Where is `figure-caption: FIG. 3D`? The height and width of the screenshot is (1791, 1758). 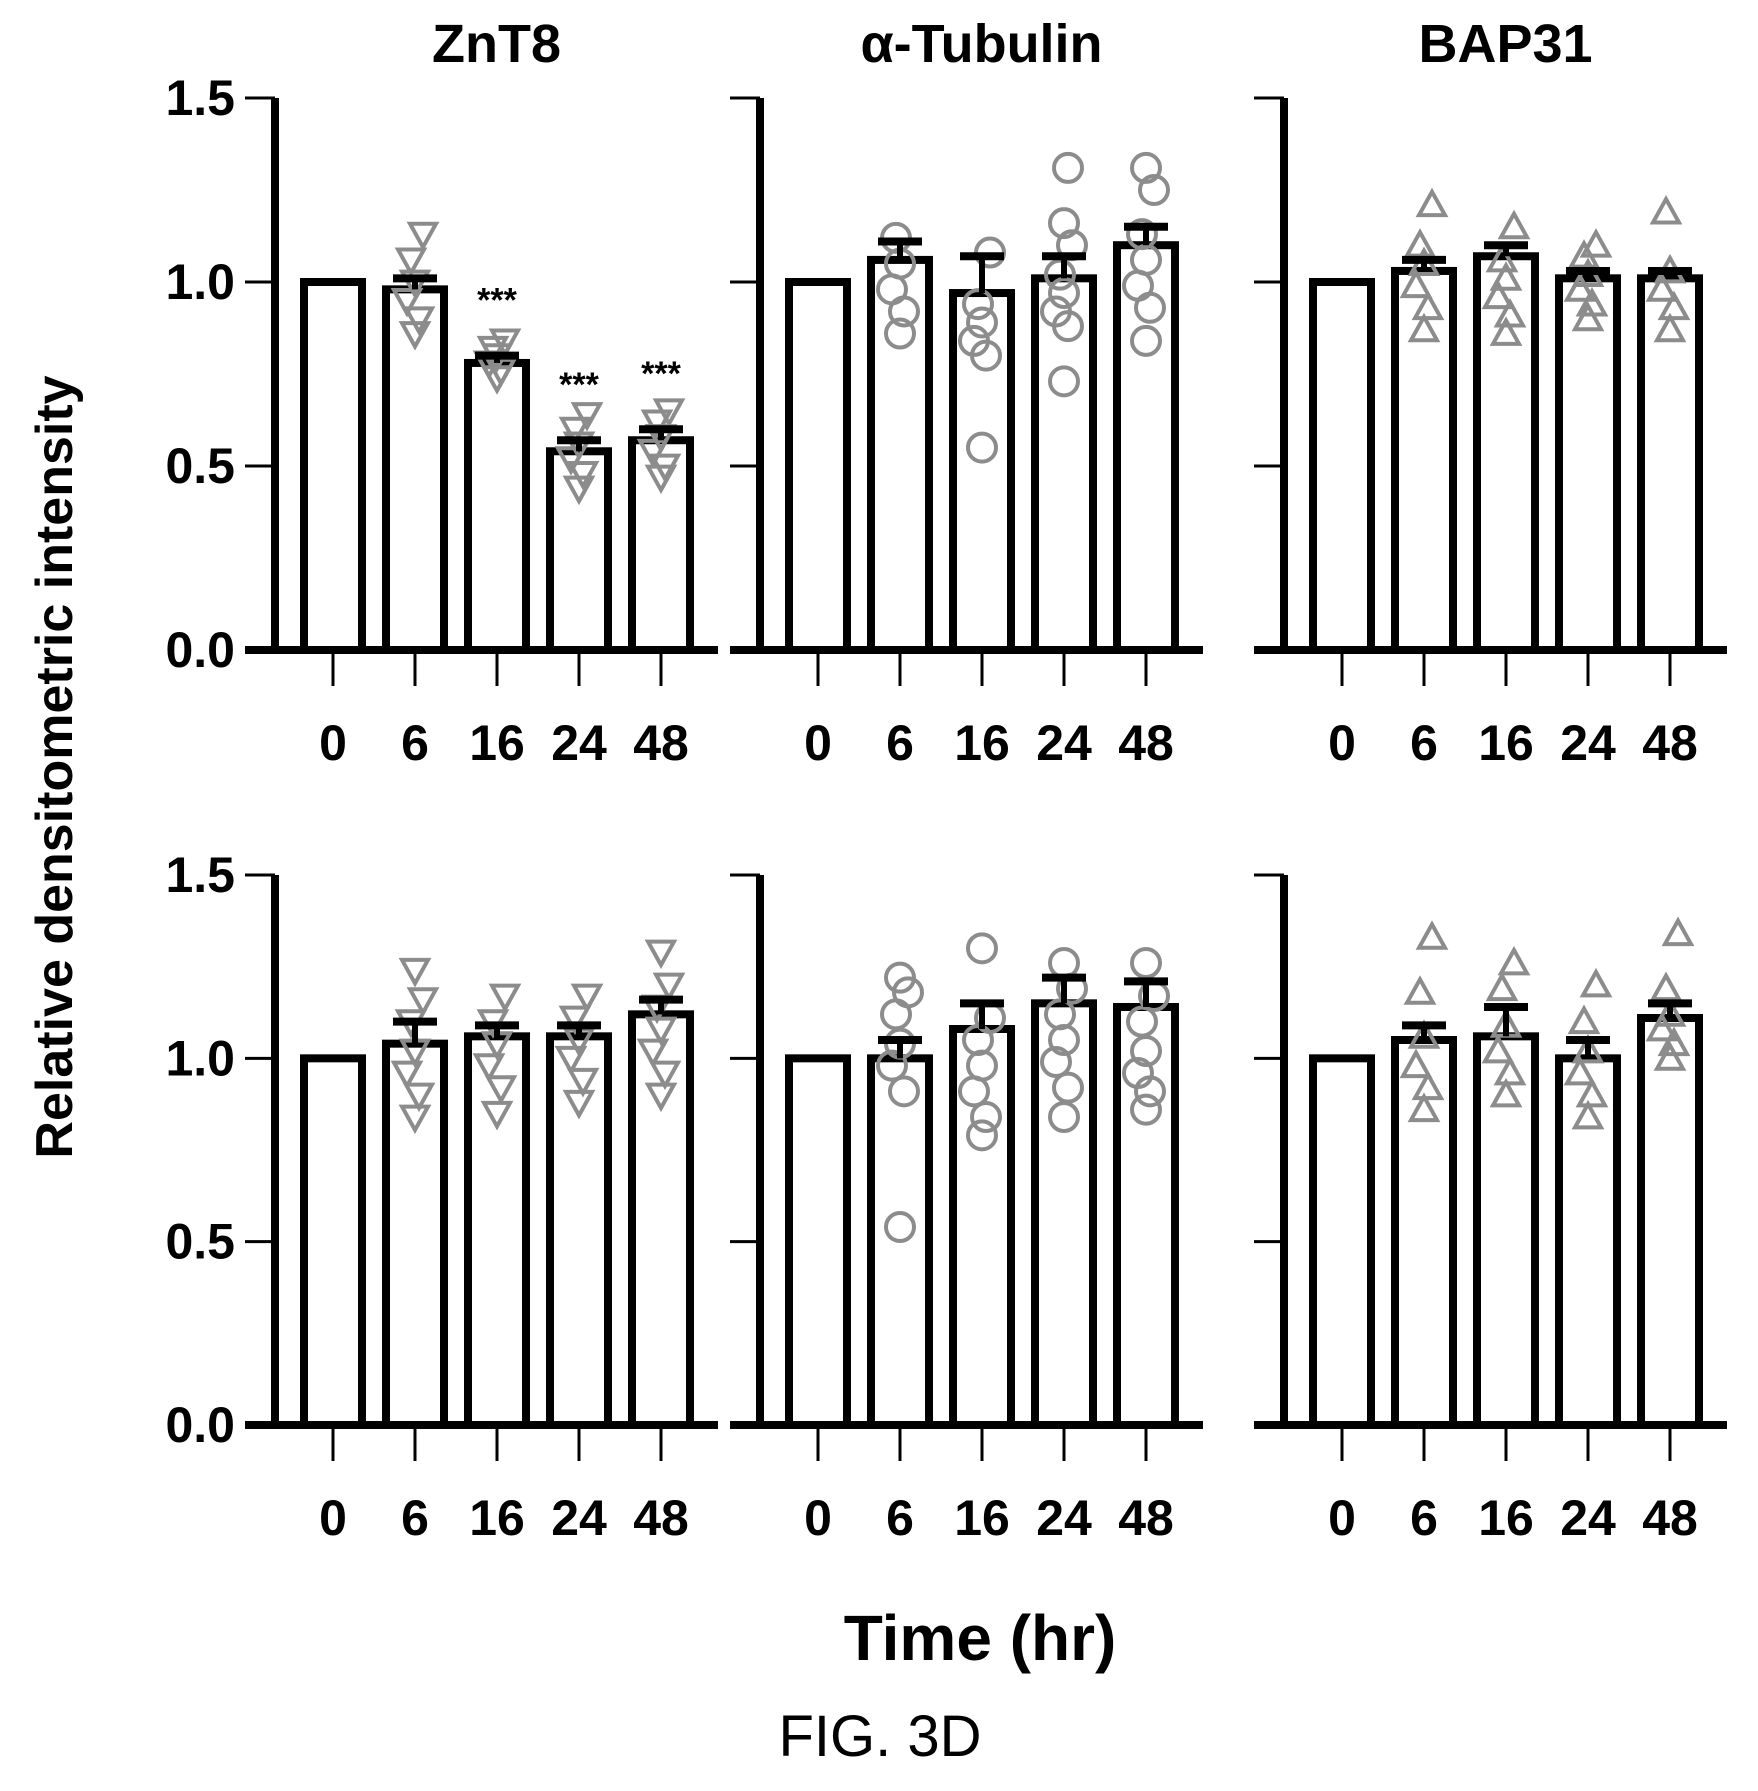
figure-caption: FIG. 3D is located at coordinates (879, 1736).